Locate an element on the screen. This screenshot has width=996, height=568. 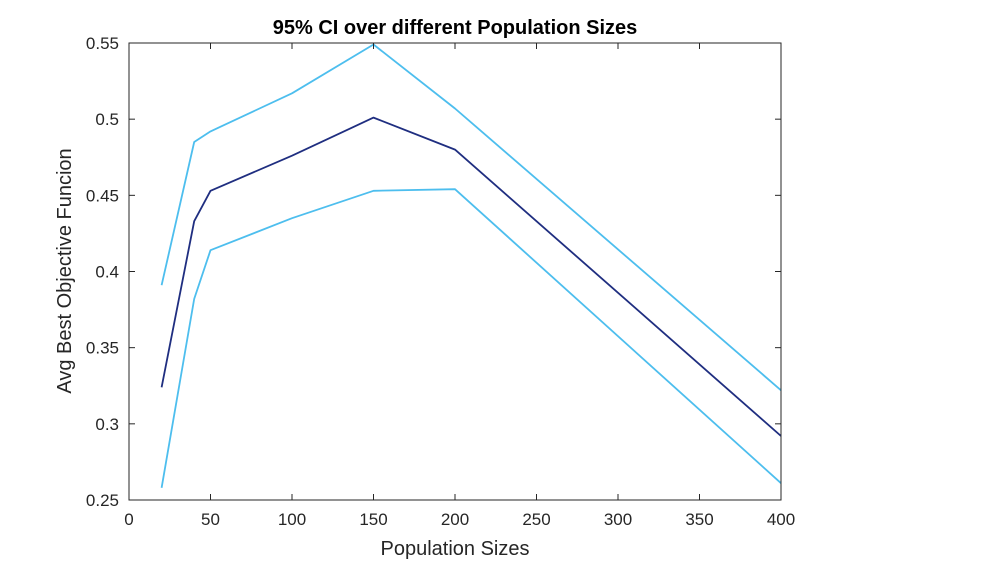
y-axis-title: Avg Best Objective Funcion is located at coordinates (65, 270).